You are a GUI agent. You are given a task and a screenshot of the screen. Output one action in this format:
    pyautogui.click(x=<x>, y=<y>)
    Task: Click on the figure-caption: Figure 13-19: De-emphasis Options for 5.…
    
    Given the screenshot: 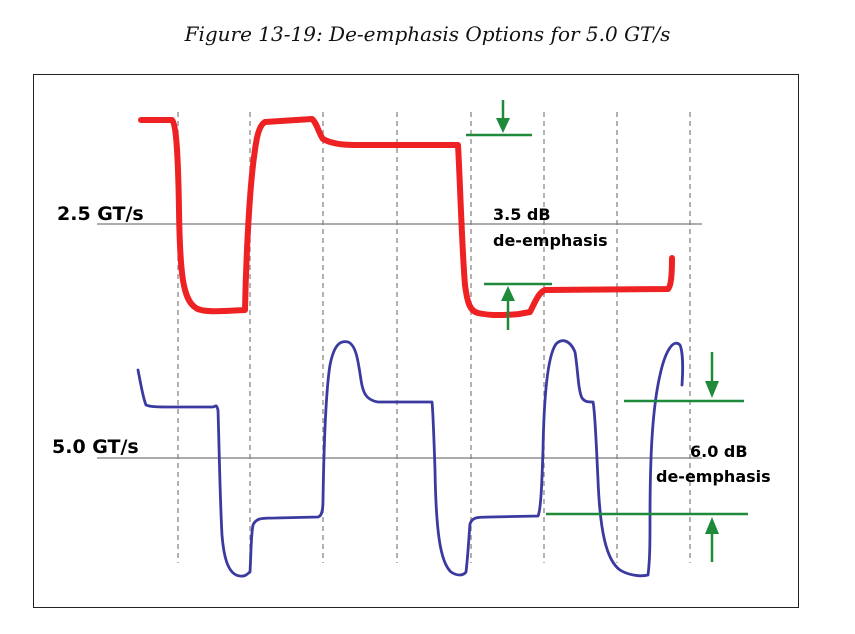 What is the action you would take?
    pyautogui.click(x=427, y=34)
    